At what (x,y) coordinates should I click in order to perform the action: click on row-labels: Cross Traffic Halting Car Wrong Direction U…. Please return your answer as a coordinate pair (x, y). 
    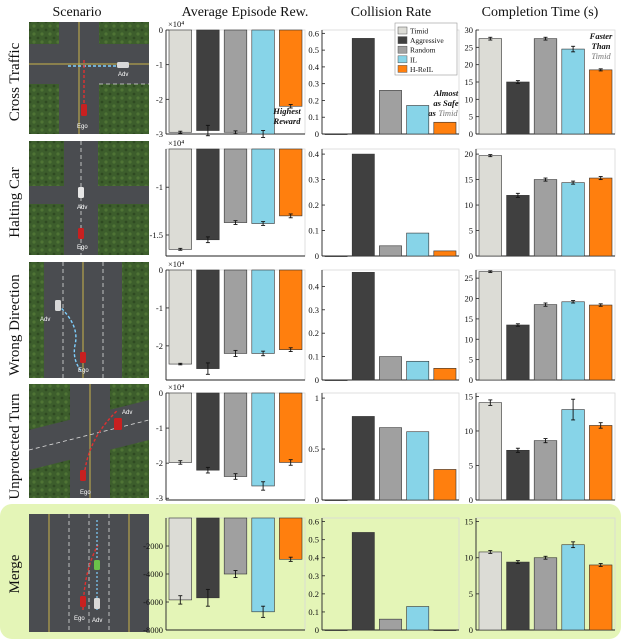
    Looking at the image, I should click on (15, 317).